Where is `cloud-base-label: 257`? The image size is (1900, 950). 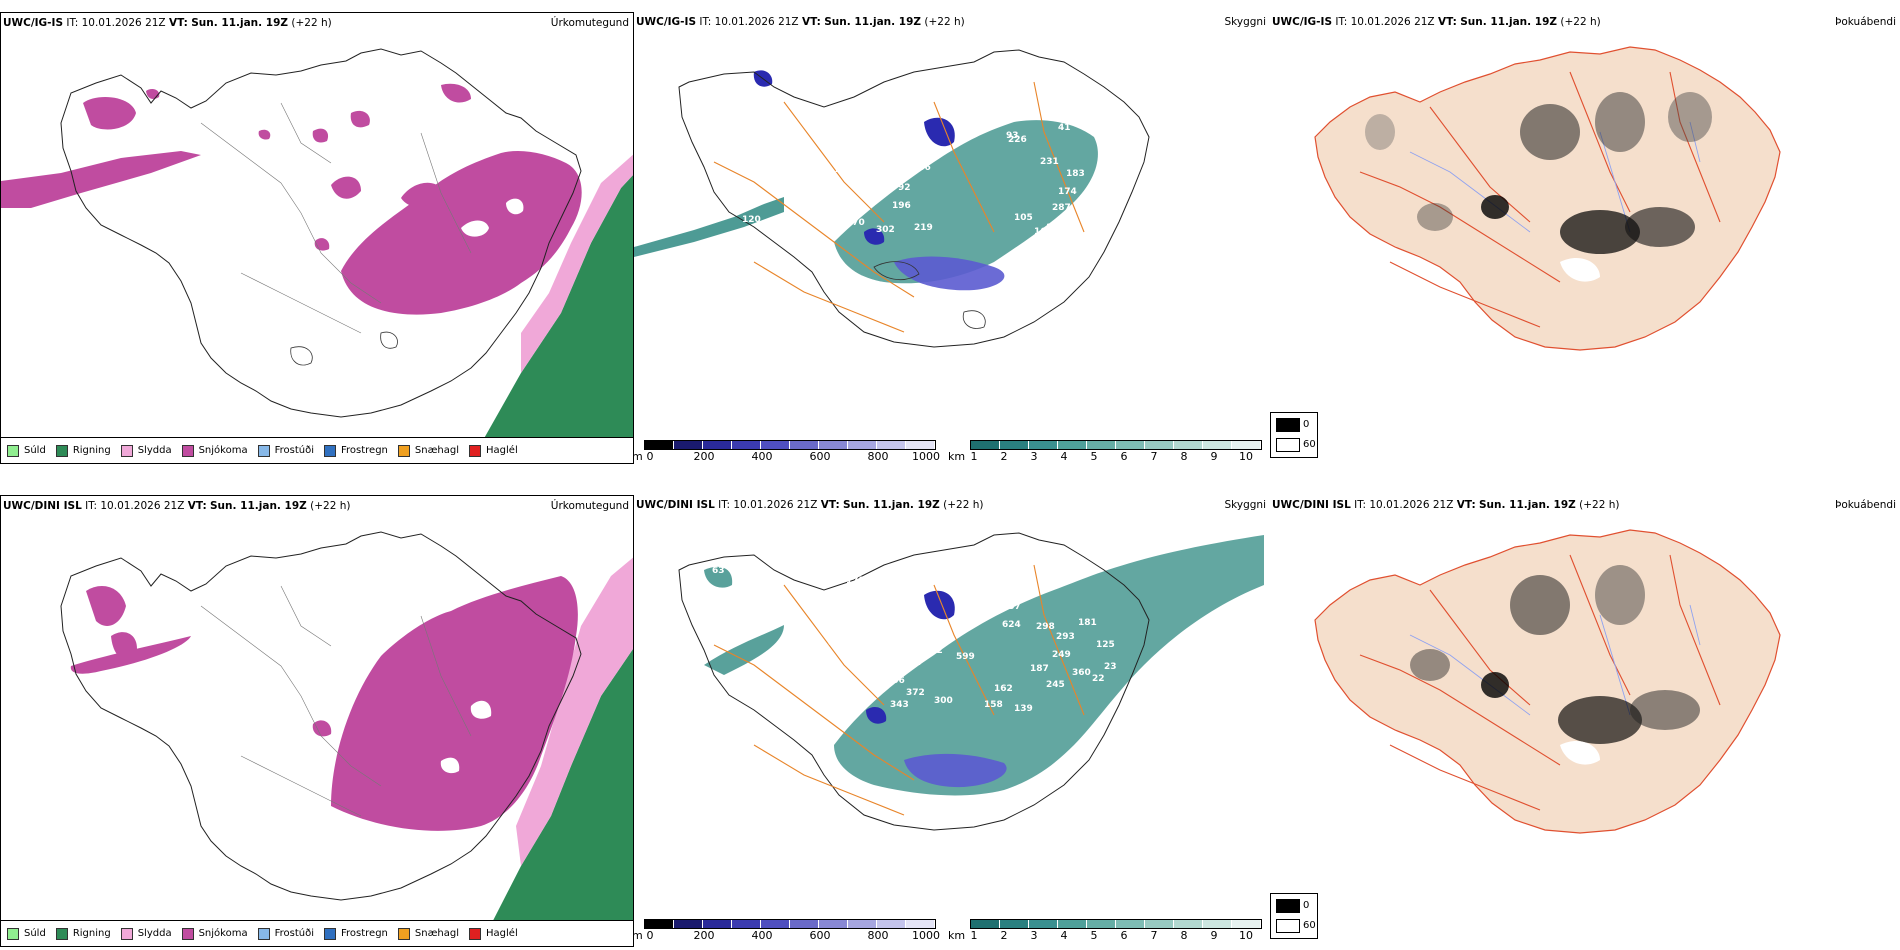
cloud-base-label: 257 is located at coordinates (1011, 607).